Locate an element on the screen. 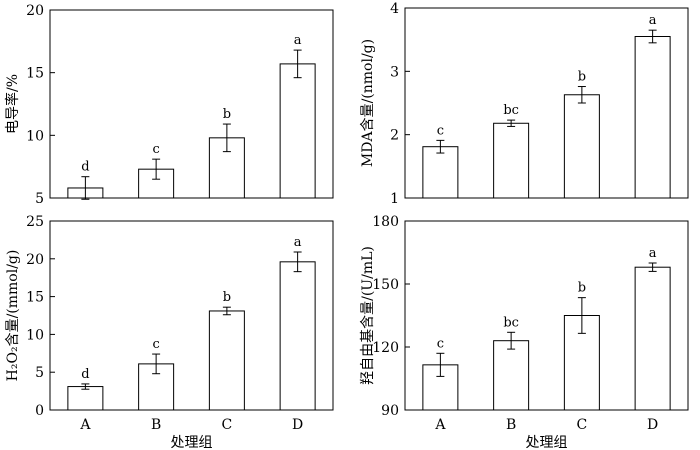 The image size is (700, 450). panel-3-bar-C is located at coordinates (226, 360).